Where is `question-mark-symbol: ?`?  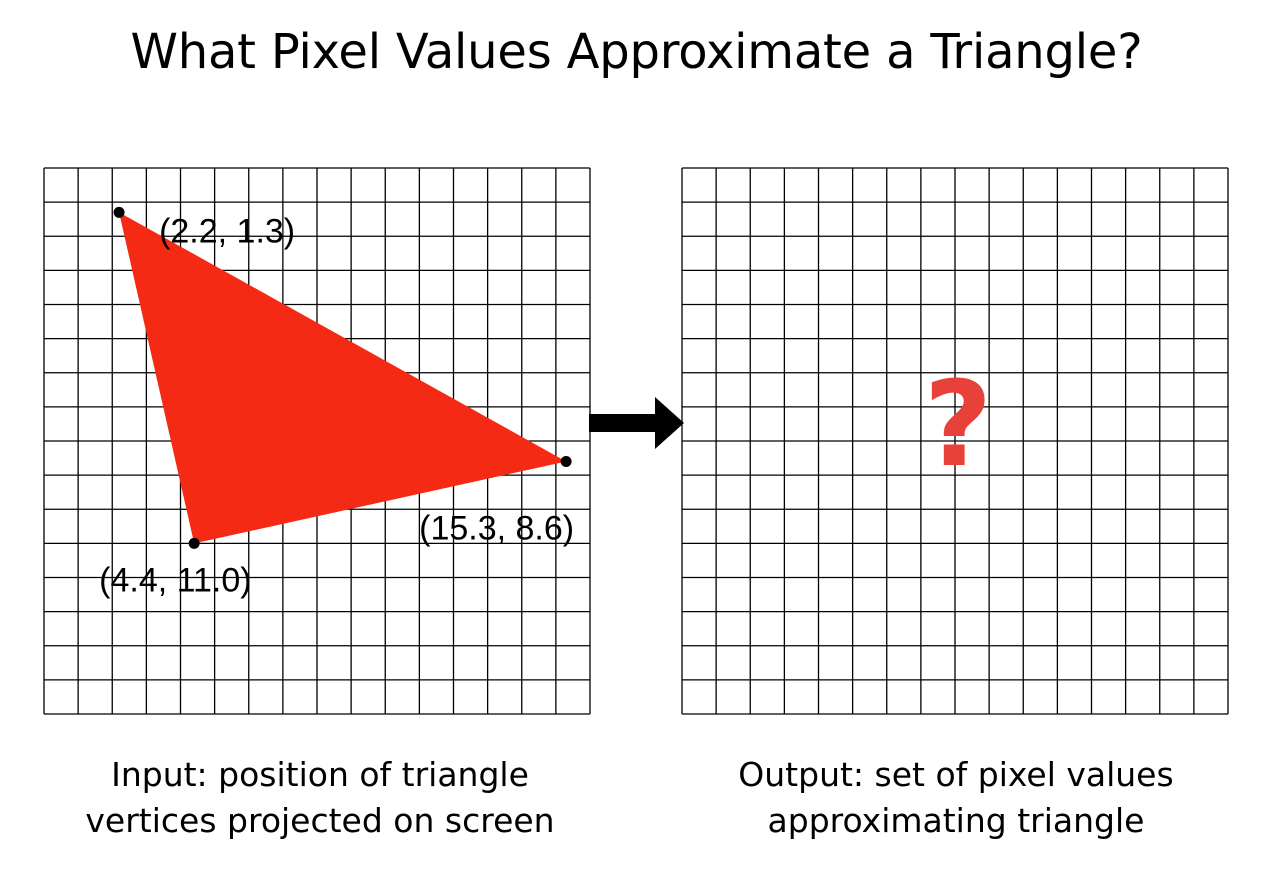
question-mark-symbol: ? is located at coordinates (958, 424).